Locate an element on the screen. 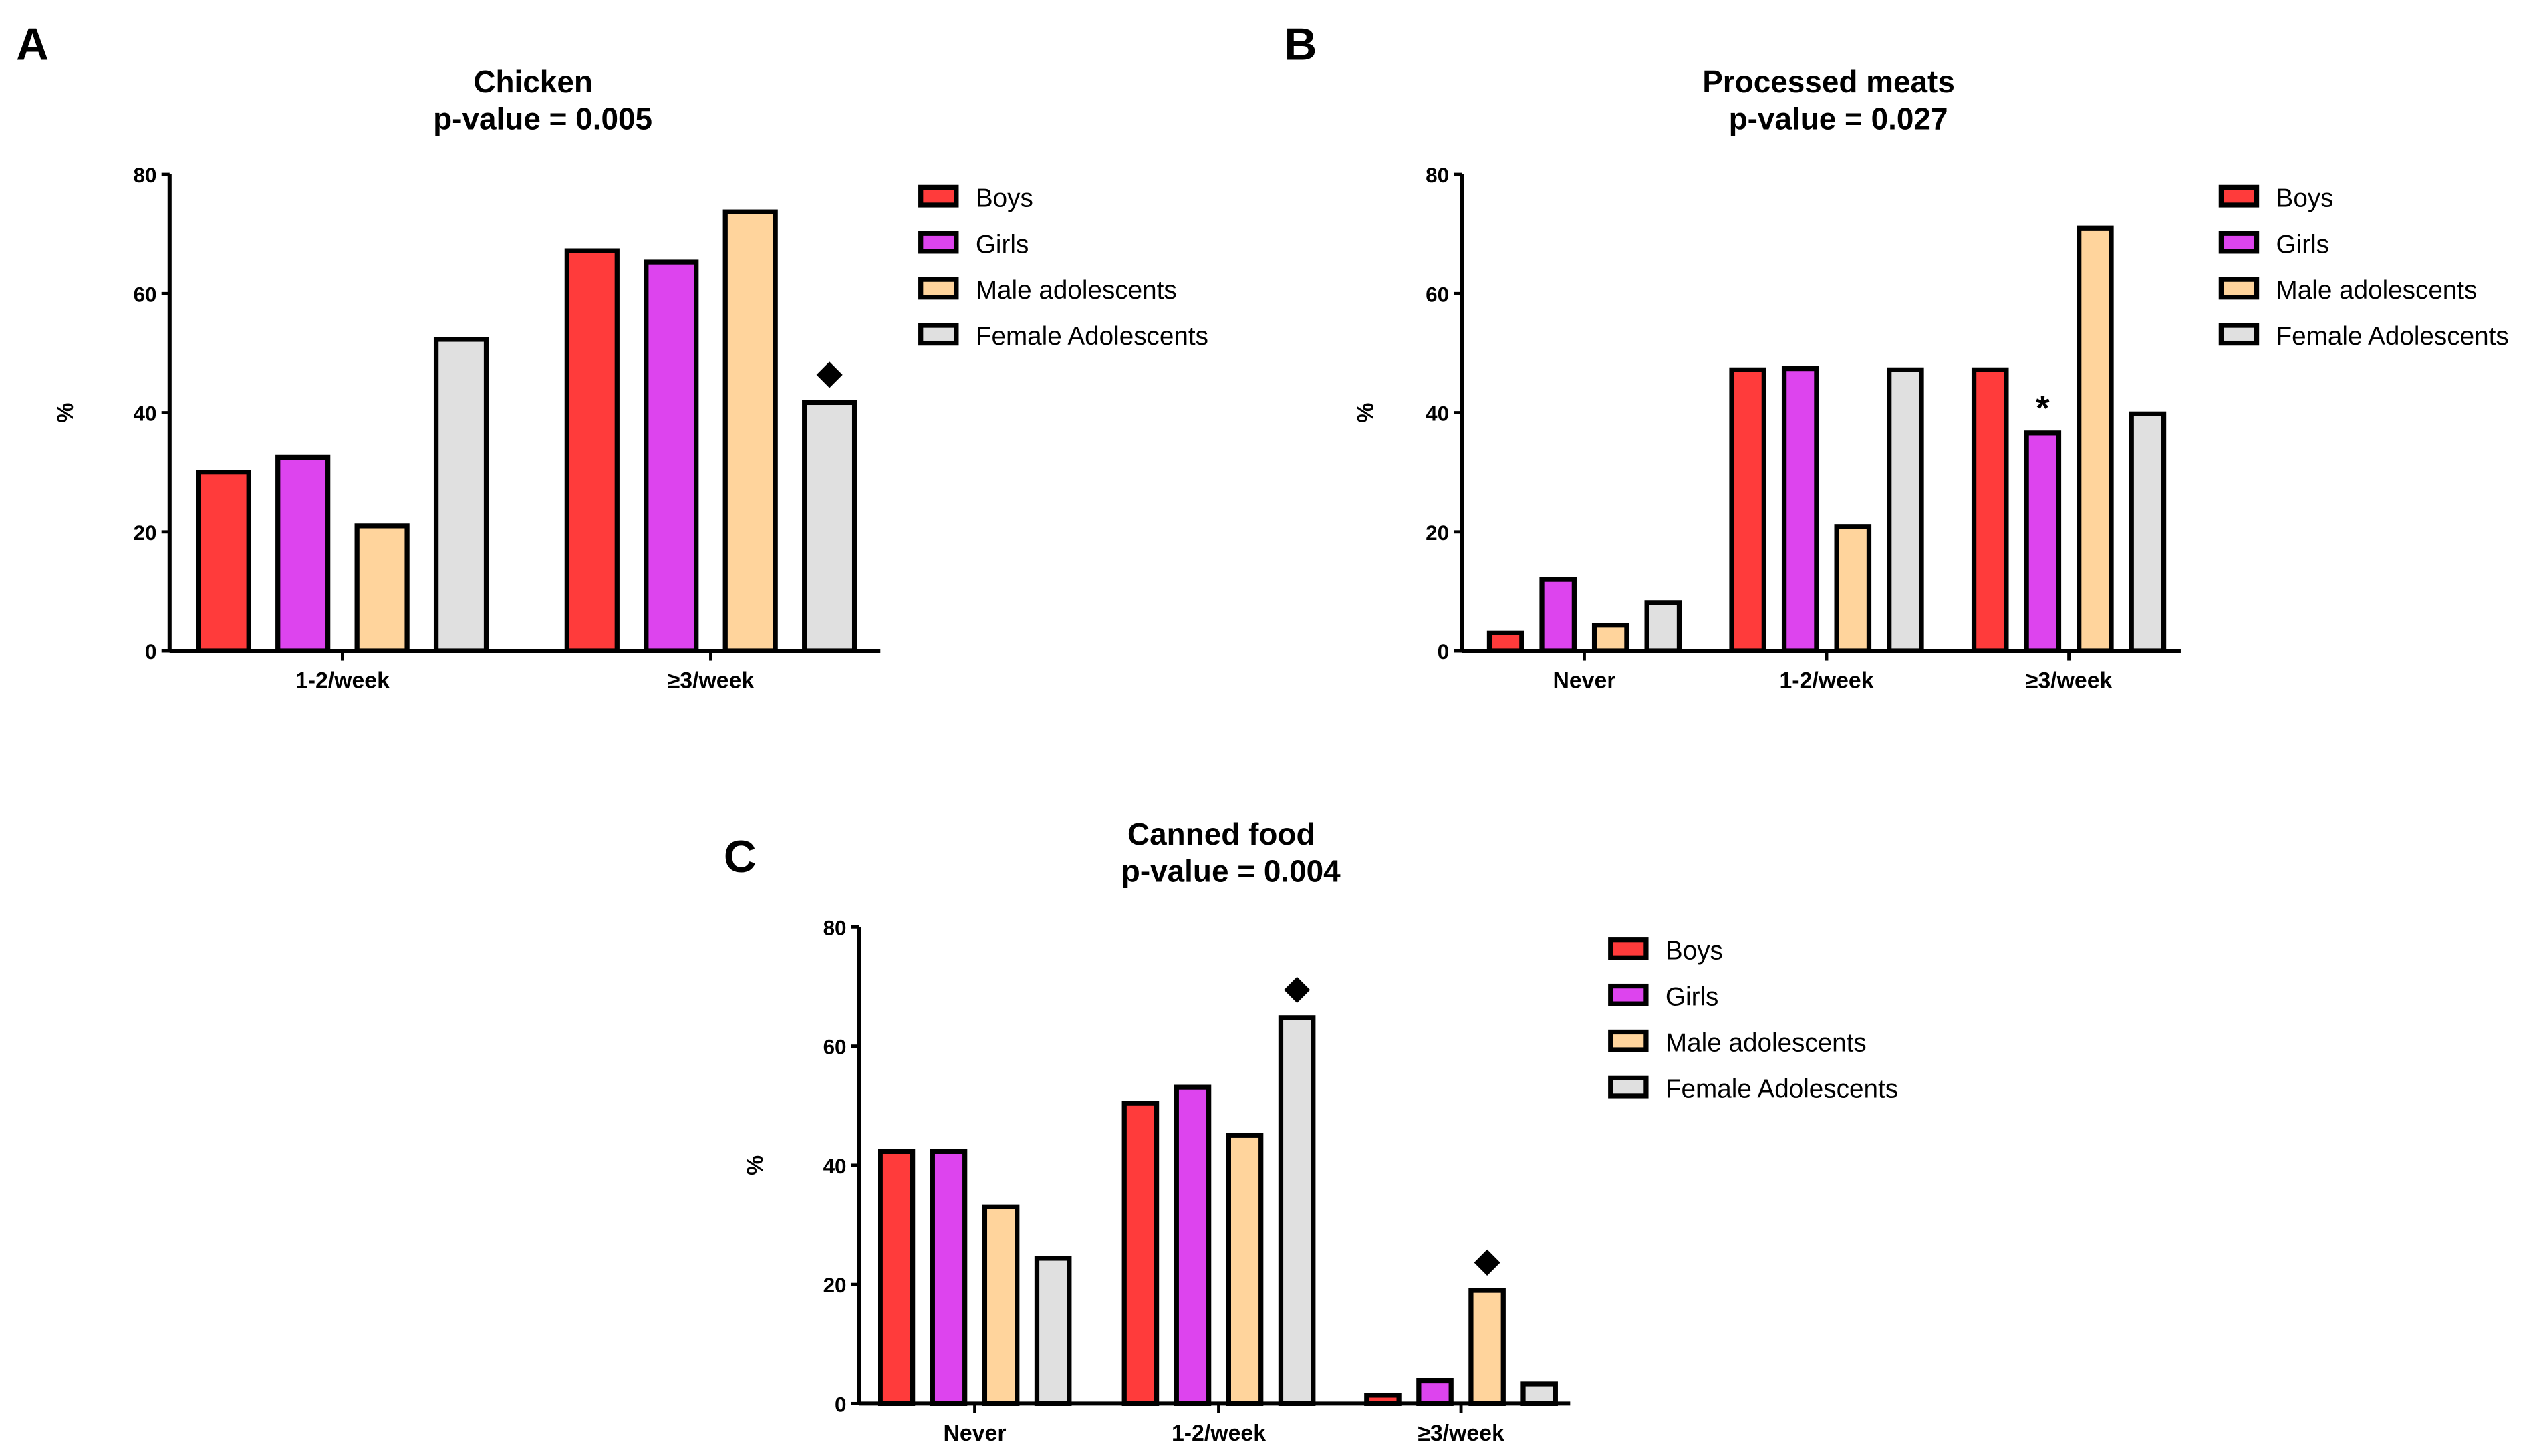  panel-c-subtitle: p-value = 0.004 is located at coordinates (1231, 872).